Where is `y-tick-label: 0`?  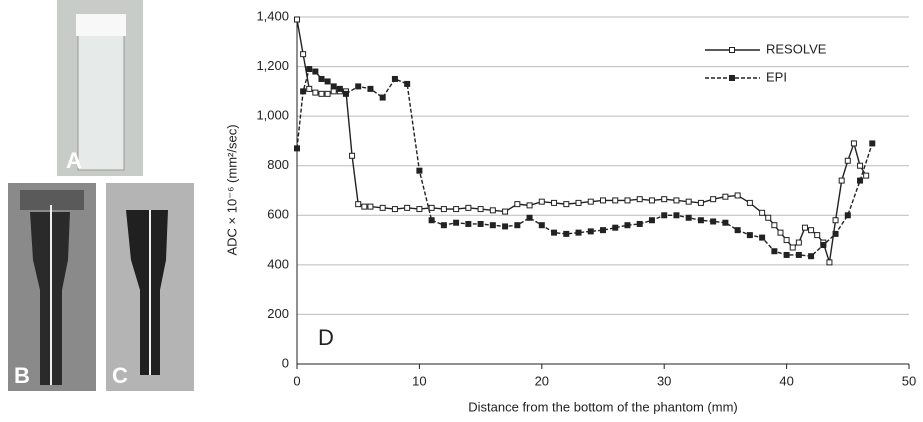 y-tick-label: 0 is located at coordinates (285, 362).